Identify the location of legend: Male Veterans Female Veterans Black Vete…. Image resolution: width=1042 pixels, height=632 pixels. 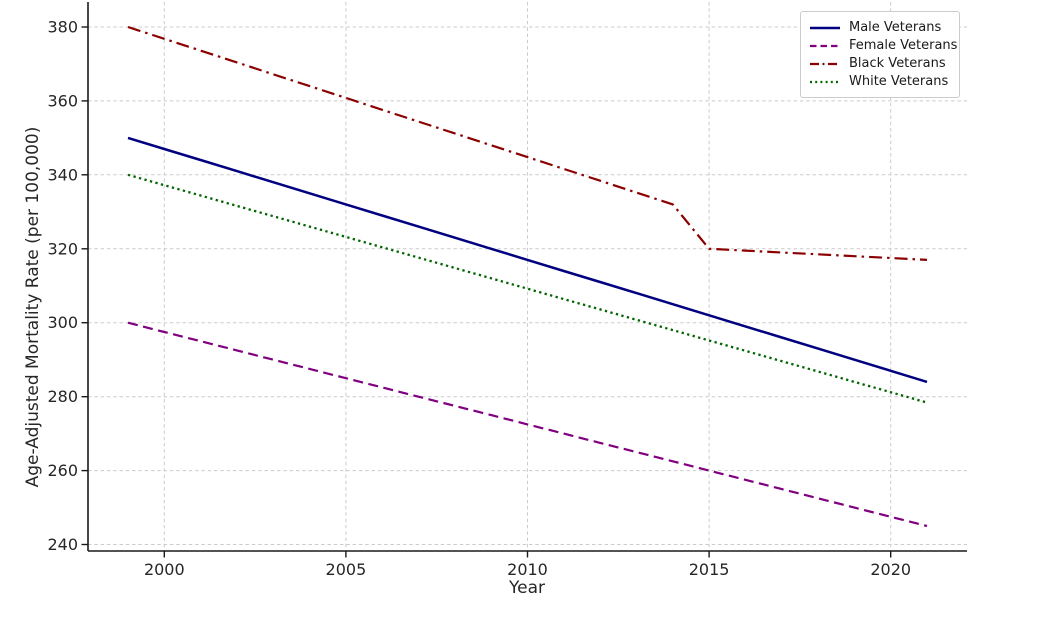
(880, 54).